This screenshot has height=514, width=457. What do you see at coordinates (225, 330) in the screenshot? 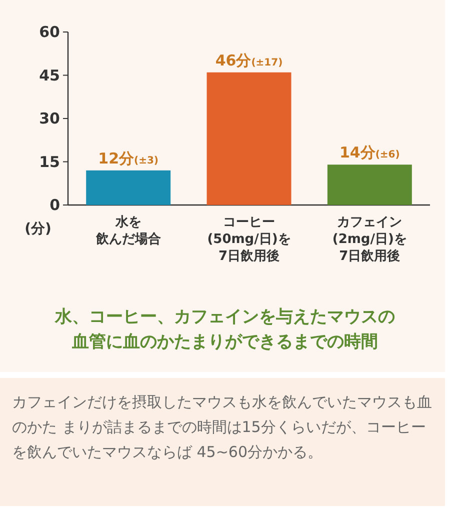
I see `text: 水、コーヒー、カフェインを与えたマウスの血管に血のかたまりができるまでの時間` at bounding box center [225, 330].